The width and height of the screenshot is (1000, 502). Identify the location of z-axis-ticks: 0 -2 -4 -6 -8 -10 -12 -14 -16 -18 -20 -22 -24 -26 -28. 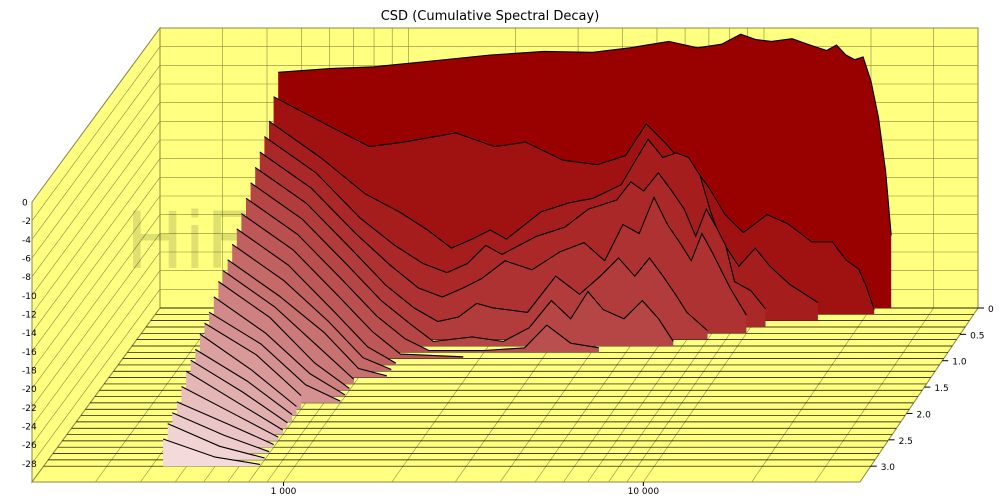
(29, 334).